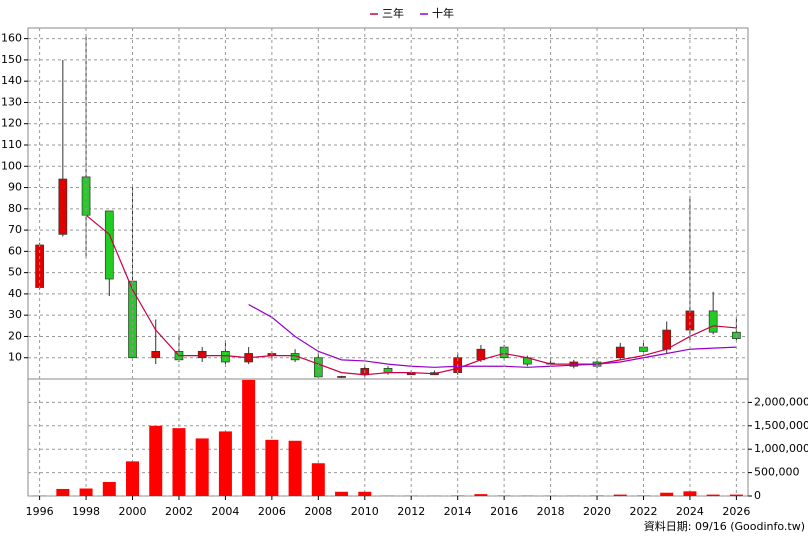 This screenshot has height=544, width=808. Describe the element at coordinates (11, 123) in the screenshot. I see `y-tick-label: 120` at that location.